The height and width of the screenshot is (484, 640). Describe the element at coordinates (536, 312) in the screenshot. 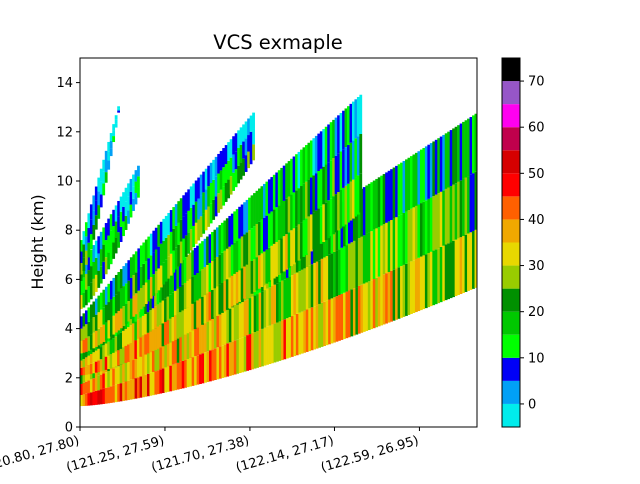

I see `colorbar-tick-label: 20` at that location.